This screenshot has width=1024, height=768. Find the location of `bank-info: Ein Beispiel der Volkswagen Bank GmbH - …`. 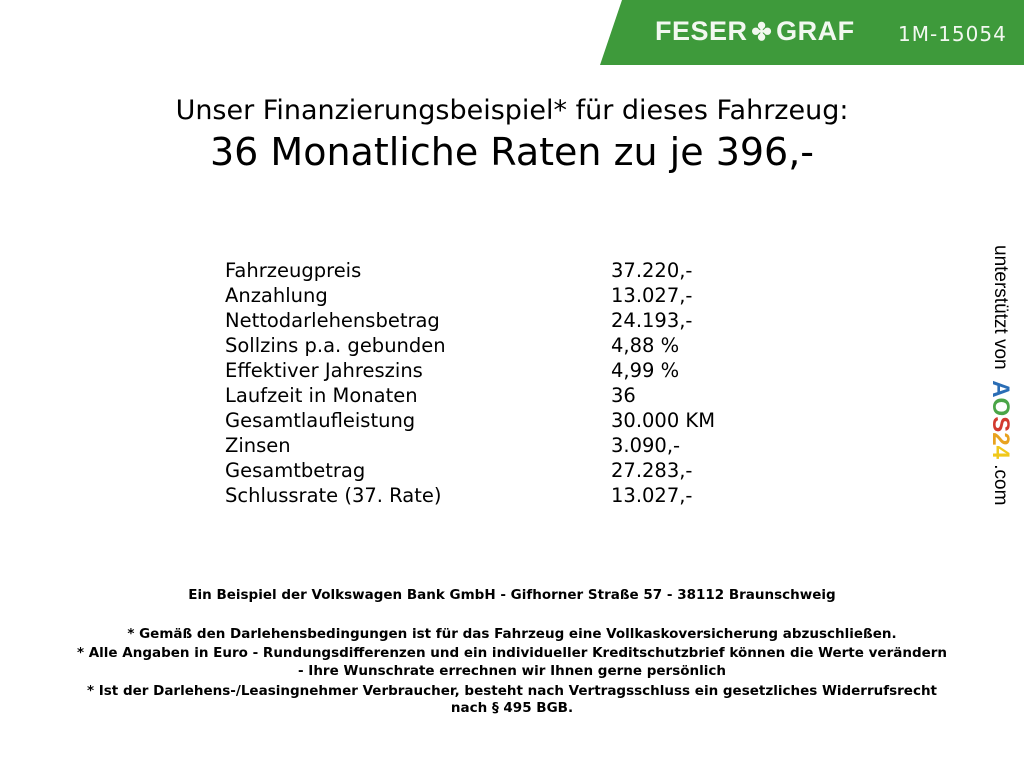

bank-info: Ein Beispiel der Volkswagen Bank GmbH - … is located at coordinates (512, 595).